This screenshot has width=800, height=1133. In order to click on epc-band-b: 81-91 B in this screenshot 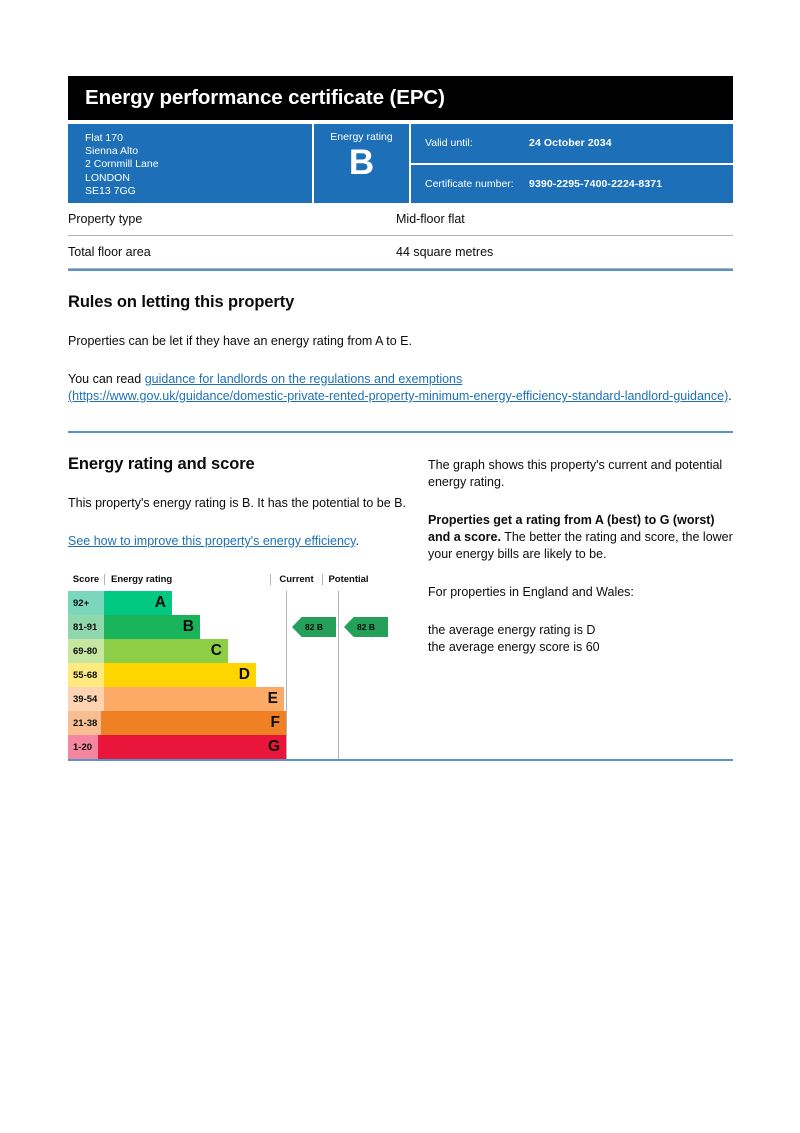, I will do `click(177, 627)`.